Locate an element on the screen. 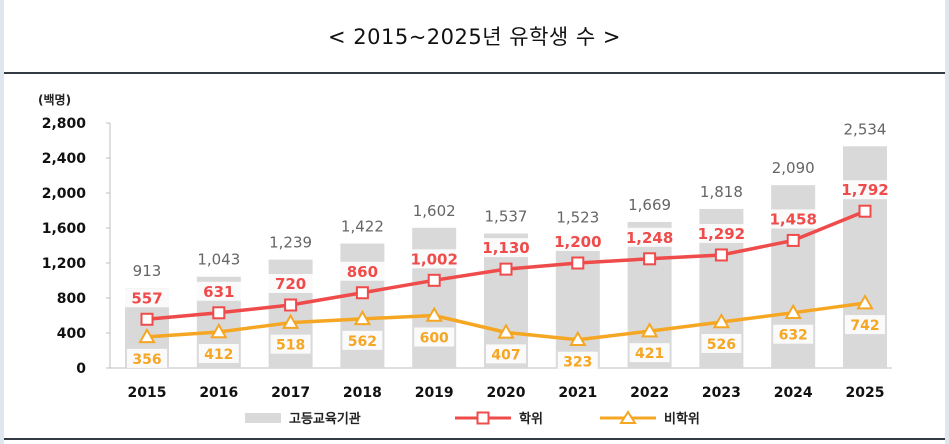 The width and height of the screenshot is (949, 444). non-degree-value-label: 407 is located at coordinates (505, 355).